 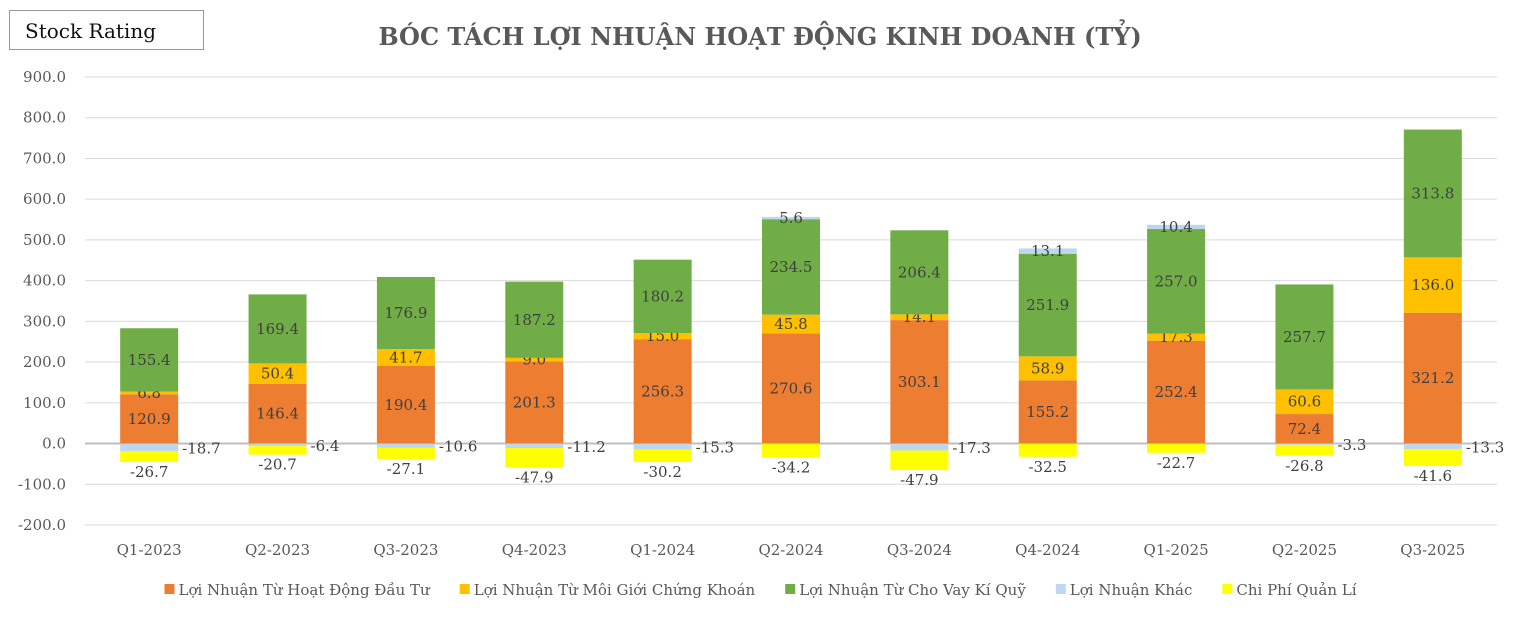 What do you see at coordinates (54, 444) in the screenshot?
I see `y-tick-label: 0.0` at bounding box center [54, 444].